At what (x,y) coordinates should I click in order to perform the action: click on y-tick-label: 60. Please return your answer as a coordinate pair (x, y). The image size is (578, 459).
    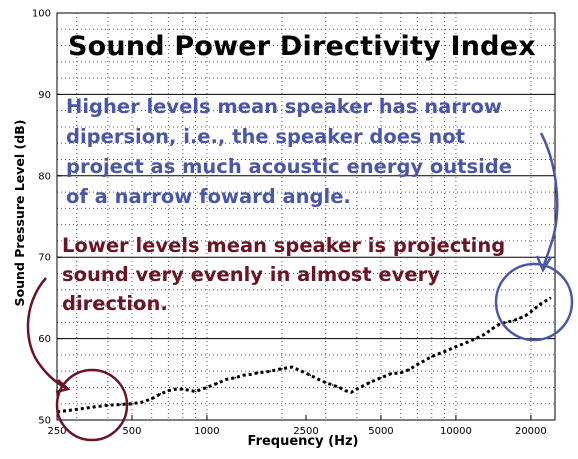
    Looking at the image, I should click on (44, 339).